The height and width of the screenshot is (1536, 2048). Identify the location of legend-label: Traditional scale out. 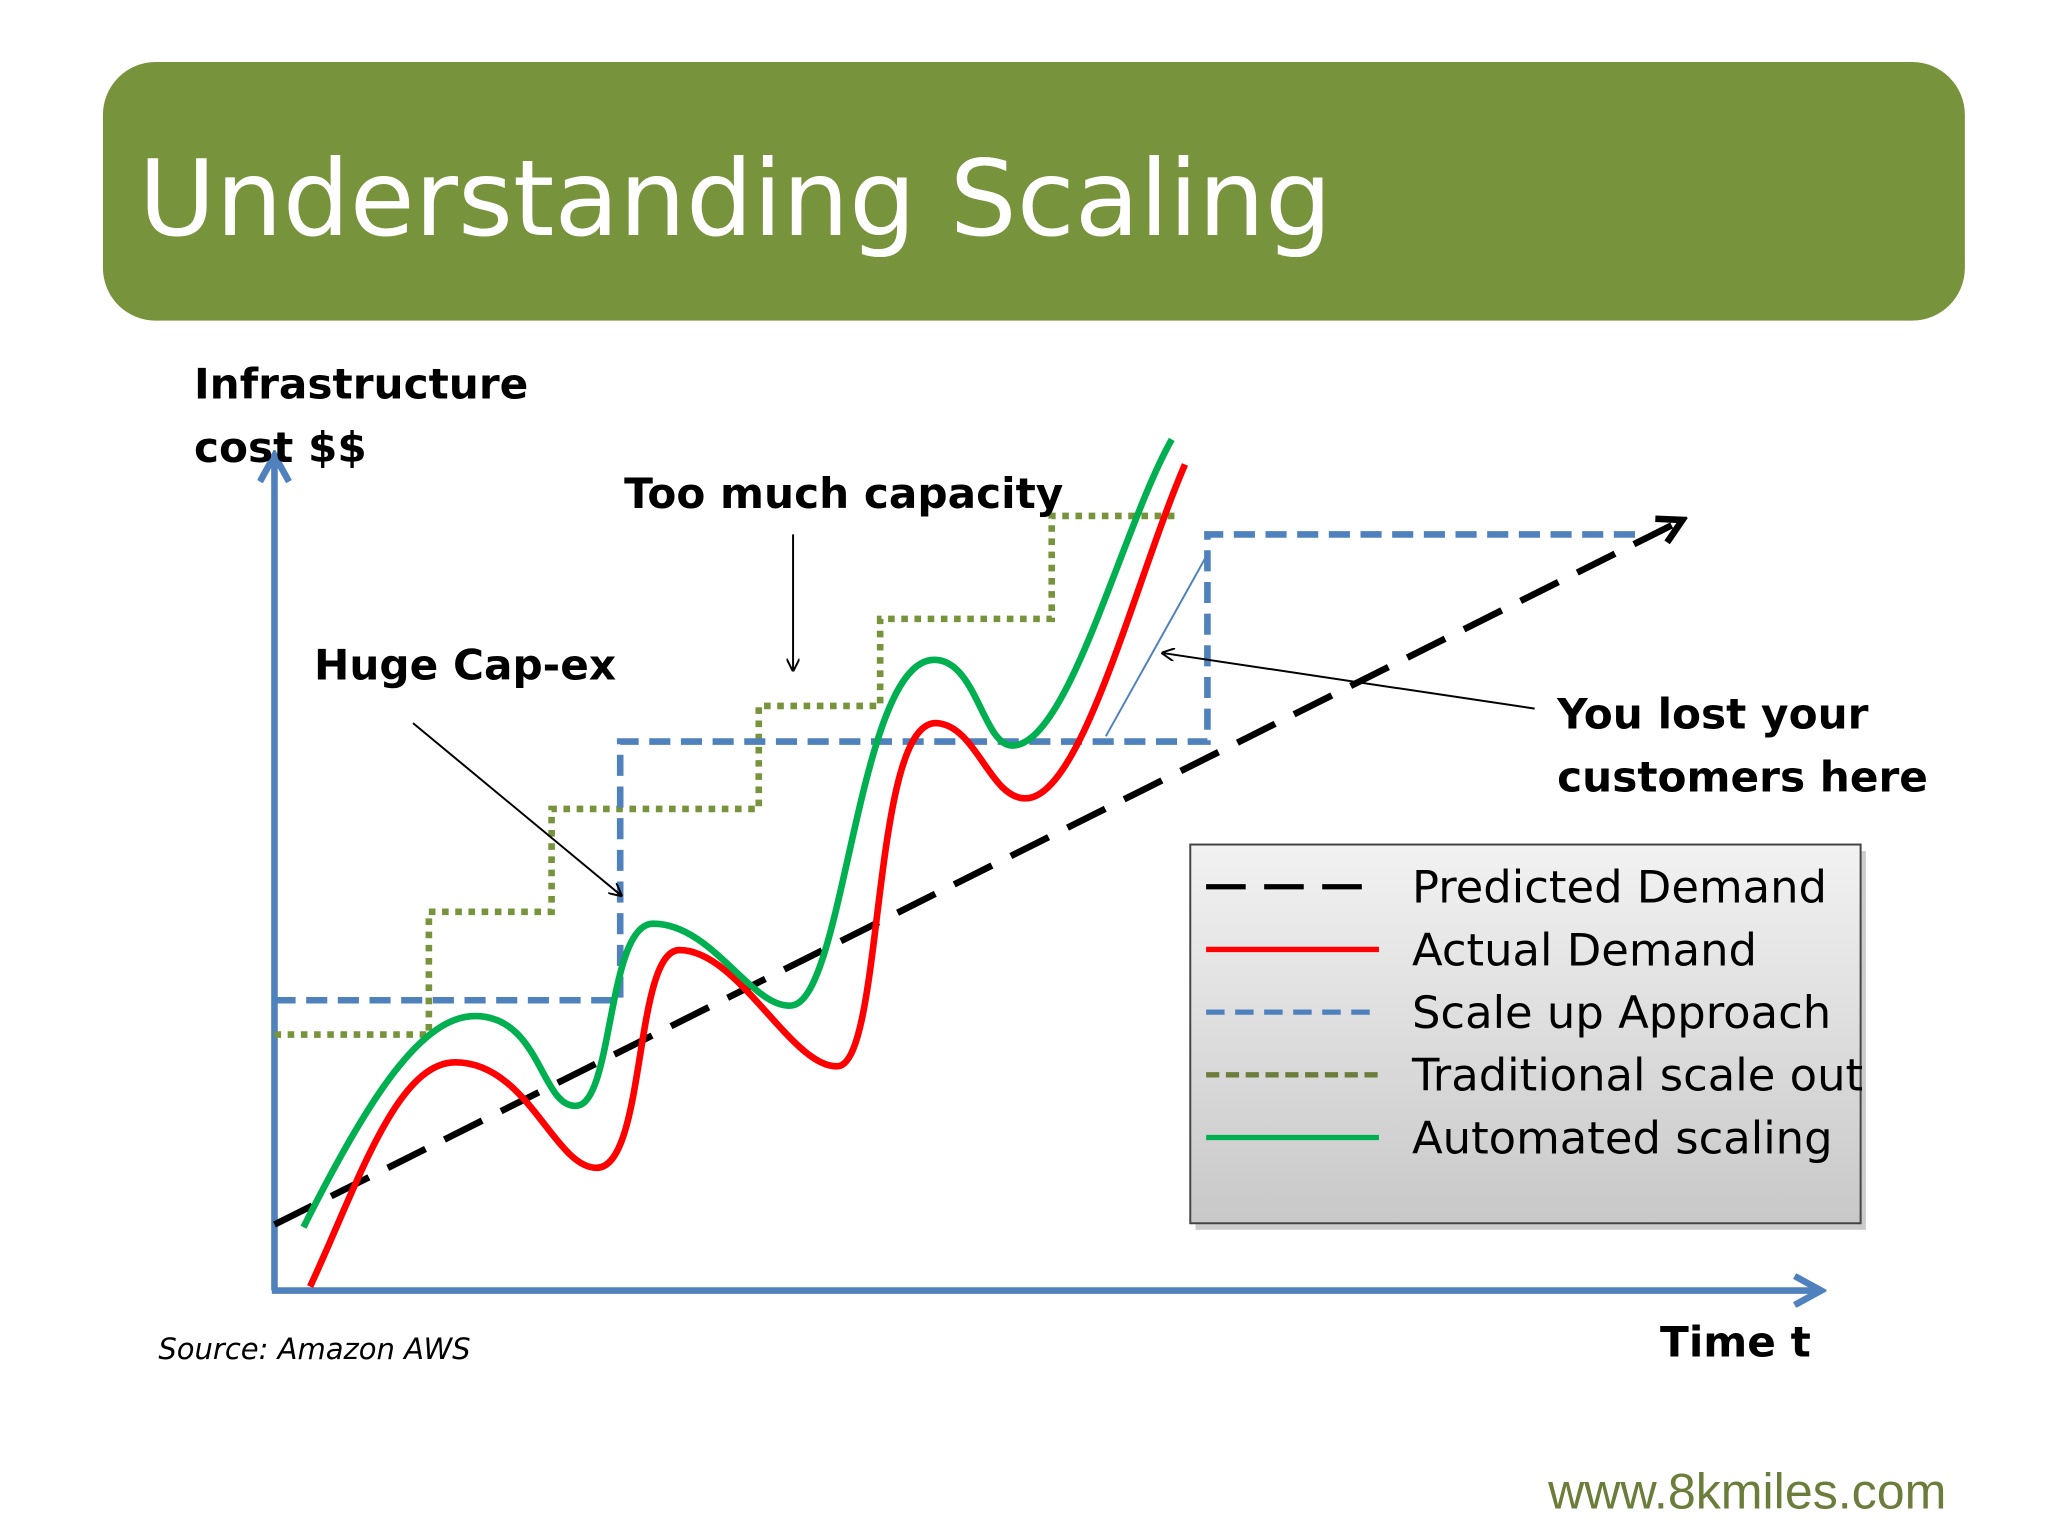
(1637, 1075).